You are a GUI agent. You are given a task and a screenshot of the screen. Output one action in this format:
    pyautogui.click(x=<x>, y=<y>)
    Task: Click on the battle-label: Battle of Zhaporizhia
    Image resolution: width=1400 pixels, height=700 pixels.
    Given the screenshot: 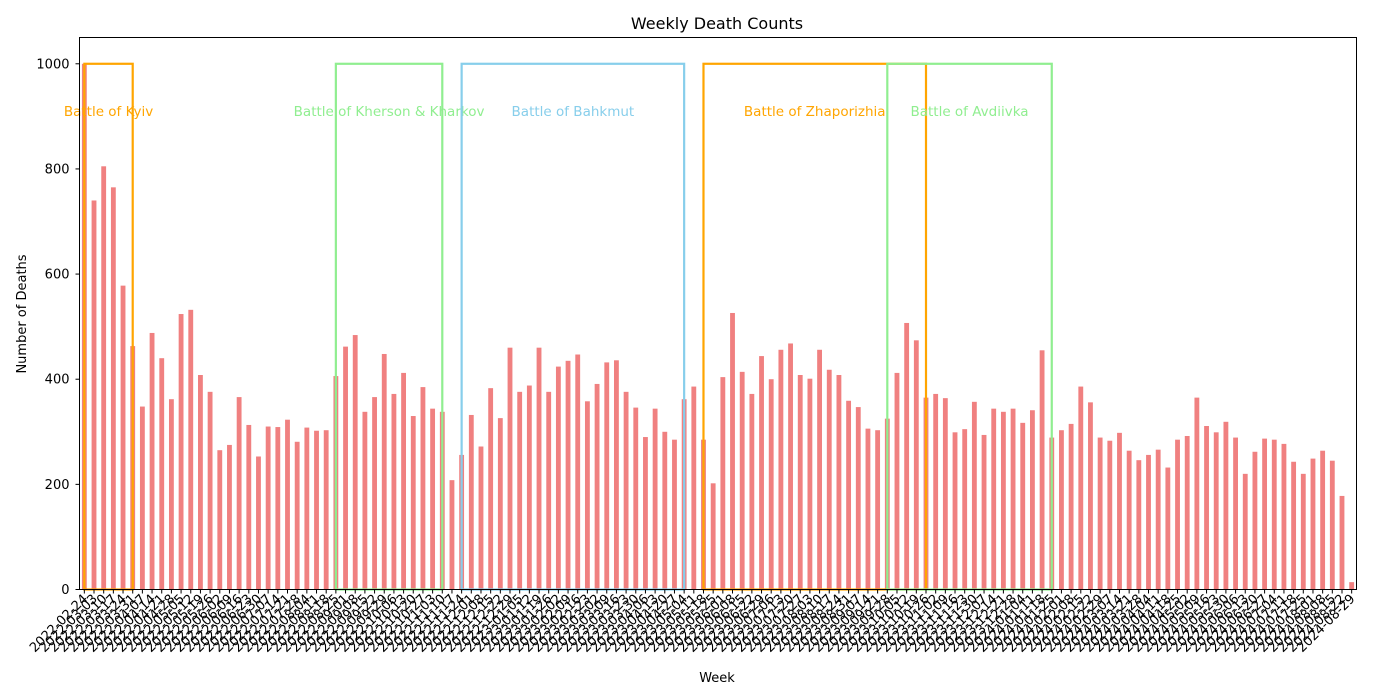 What is the action you would take?
    pyautogui.click(x=815, y=112)
    